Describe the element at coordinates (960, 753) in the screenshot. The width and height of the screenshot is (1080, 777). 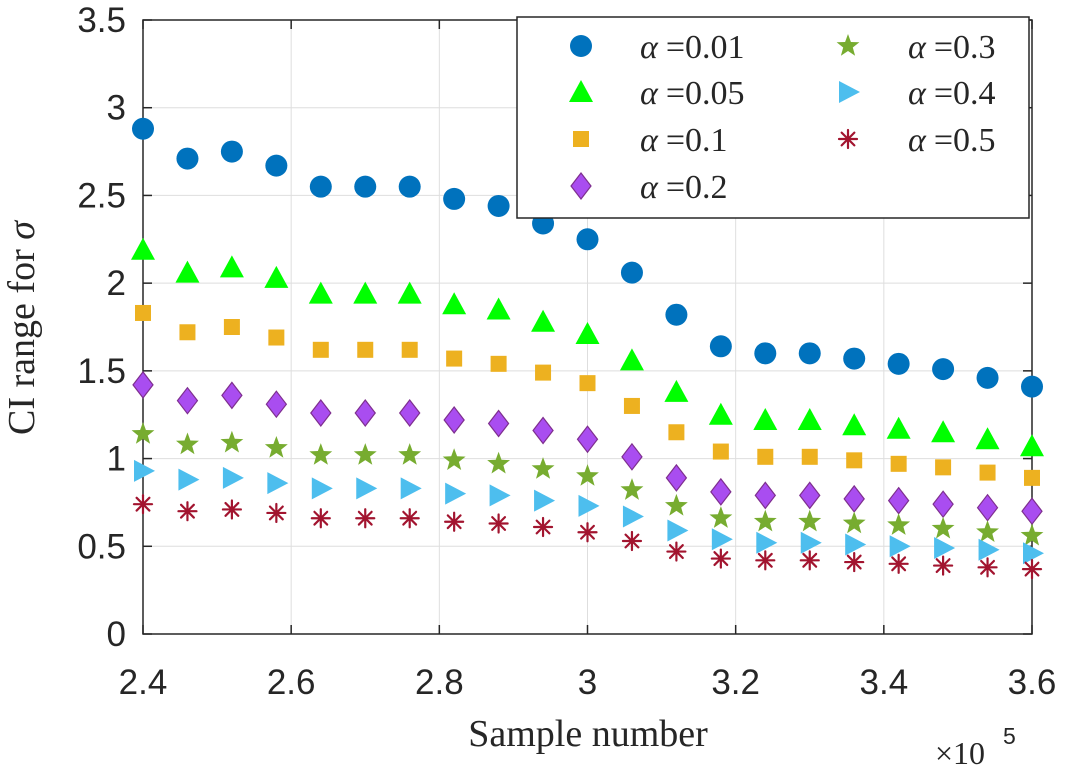
I see `x-axis-exponent-base: ×10` at that location.